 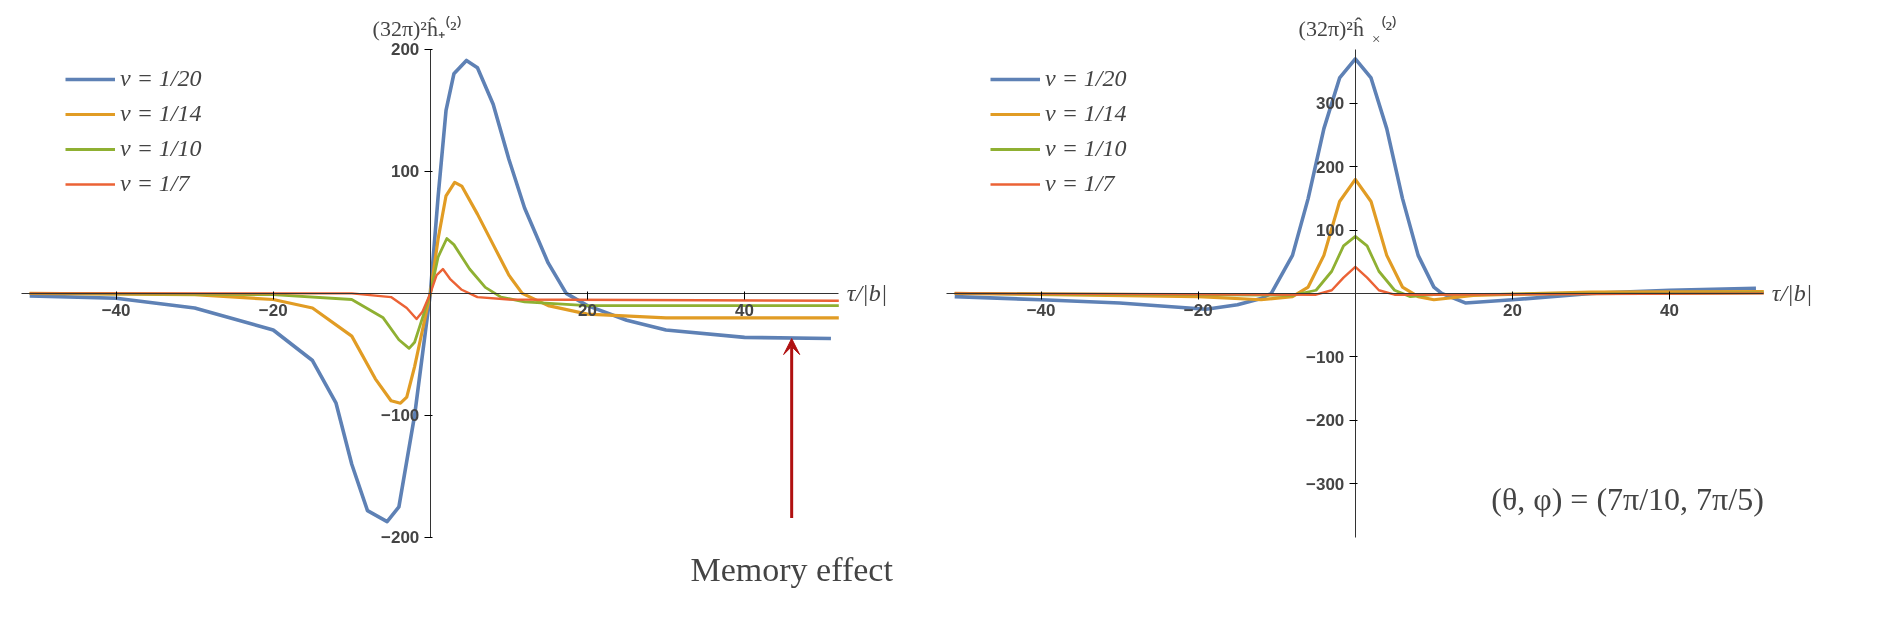 What do you see at coordinates (1325, 484) in the screenshot?
I see `y-tick-label: −300` at bounding box center [1325, 484].